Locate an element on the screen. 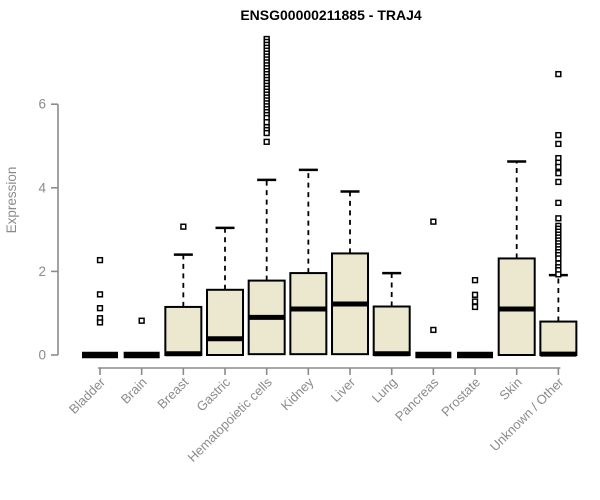 This screenshot has height=500, width=600. x-tick-label: Lung is located at coordinates (384, 390).